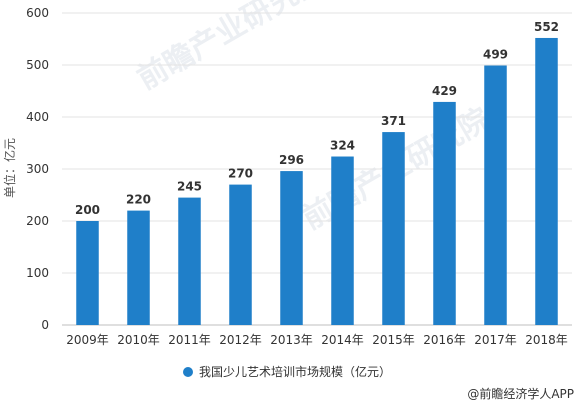  What do you see at coordinates (291, 160) in the screenshot?
I see `data-label: 296` at bounding box center [291, 160].